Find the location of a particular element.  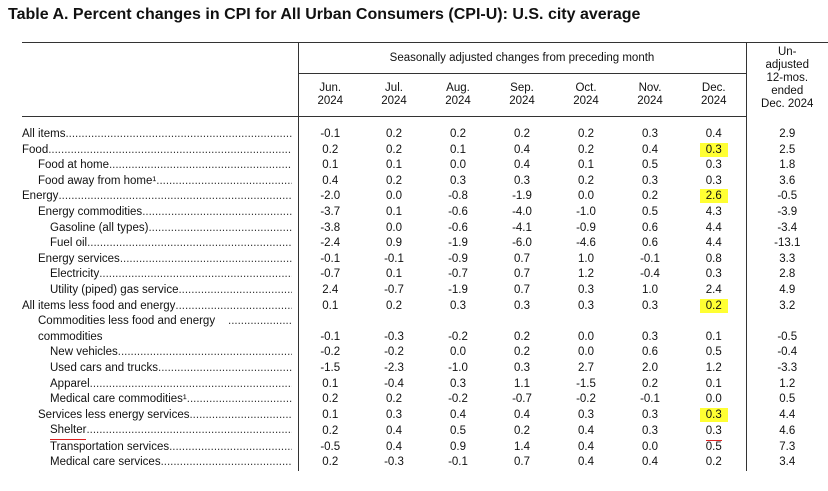

value-cell: 3.2 is located at coordinates (786, 306).